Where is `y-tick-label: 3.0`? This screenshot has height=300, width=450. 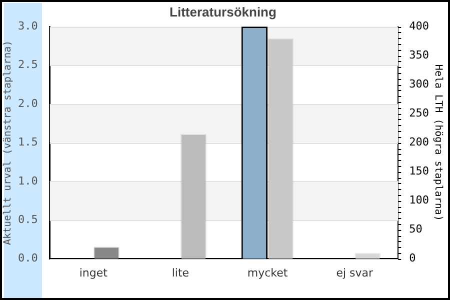
y-tick-label: 3.0 is located at coordinates (28, 25).